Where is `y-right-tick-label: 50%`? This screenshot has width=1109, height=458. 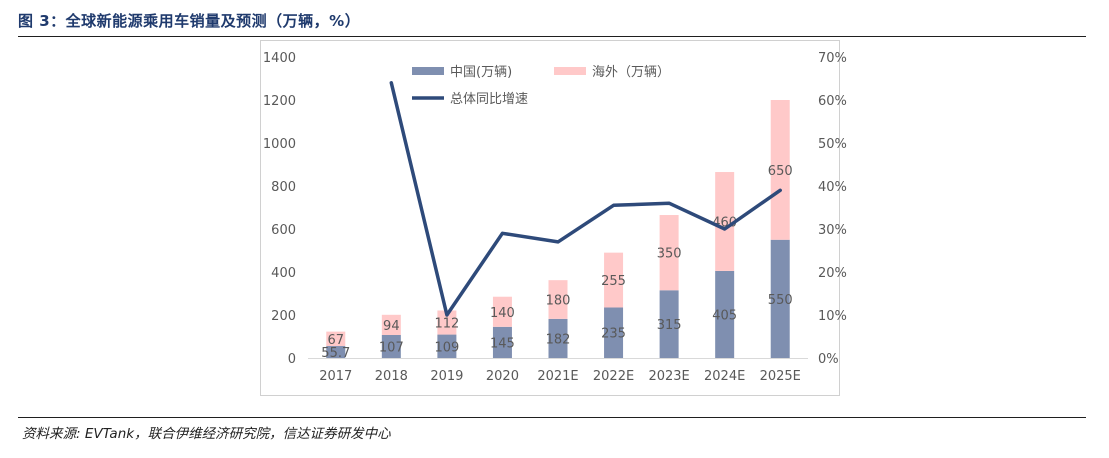 y-right-tick-label: 50% is located at coordinates (832, 144).